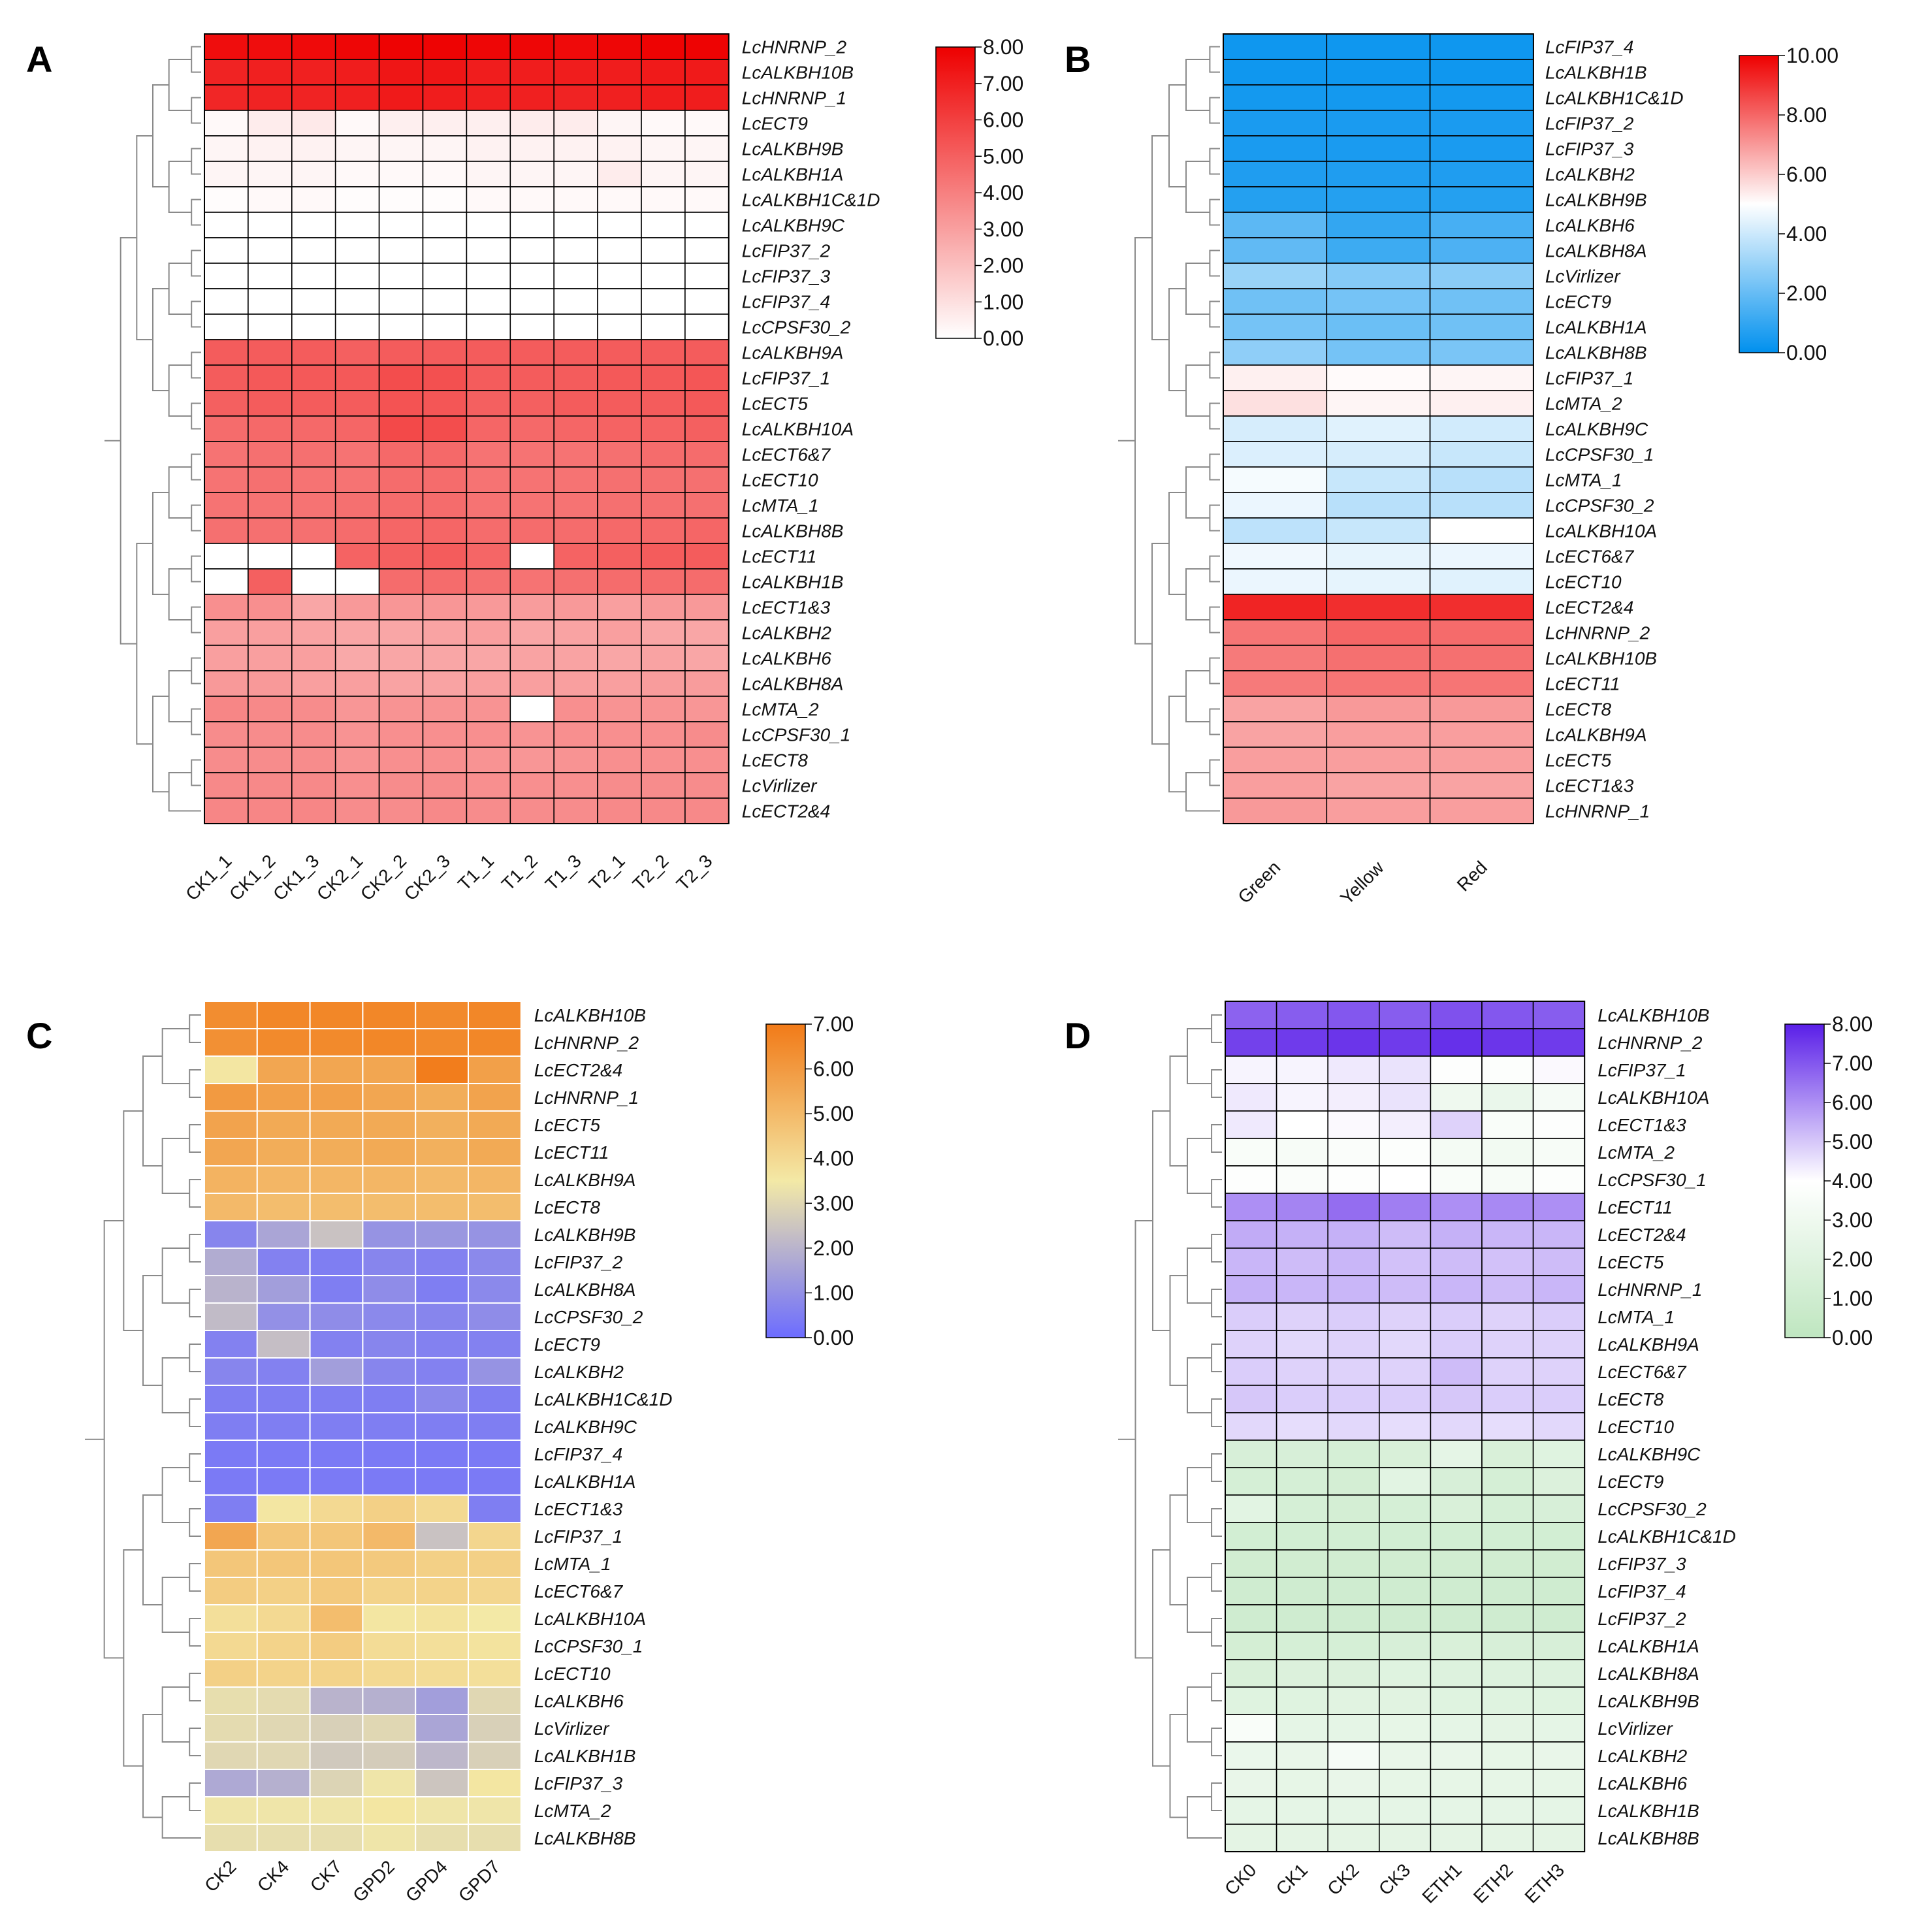  What do you see at coordinates (1596, 251) in the screenshot?
I see `row-label: LcALKBH8A` at bounding box center [1596, 251].